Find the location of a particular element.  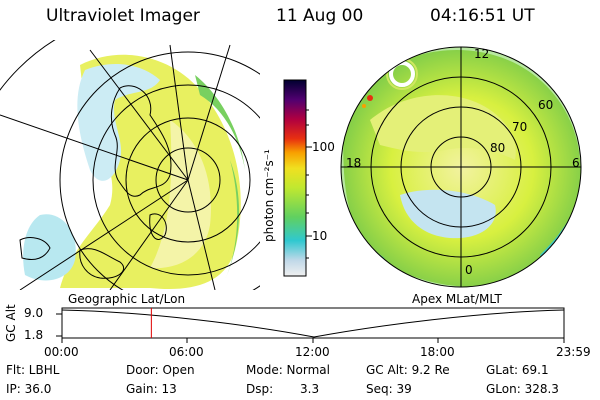

colorbar-tick-100: 100 is located at coordinates (323, 147).